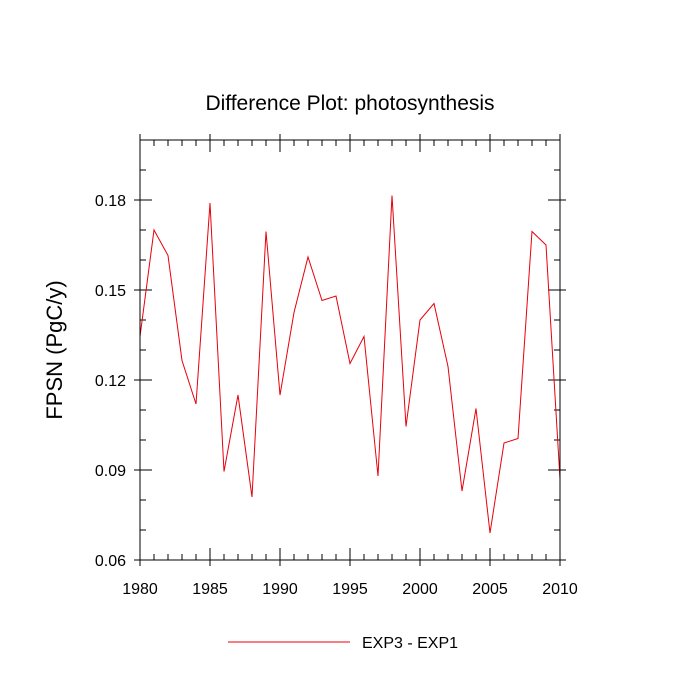 Image resolution: width=700 pixels, height=700 pixels. What do you see at coordinates (349, 103) in the screenshot?
I see `chart-title: Difference Plot: photosynthesis` at bounding box center [349, 103].